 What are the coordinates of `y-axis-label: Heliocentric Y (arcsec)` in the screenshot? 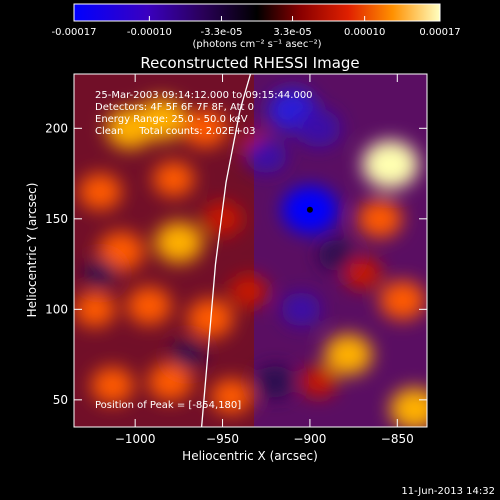 It's located at (32, 250).